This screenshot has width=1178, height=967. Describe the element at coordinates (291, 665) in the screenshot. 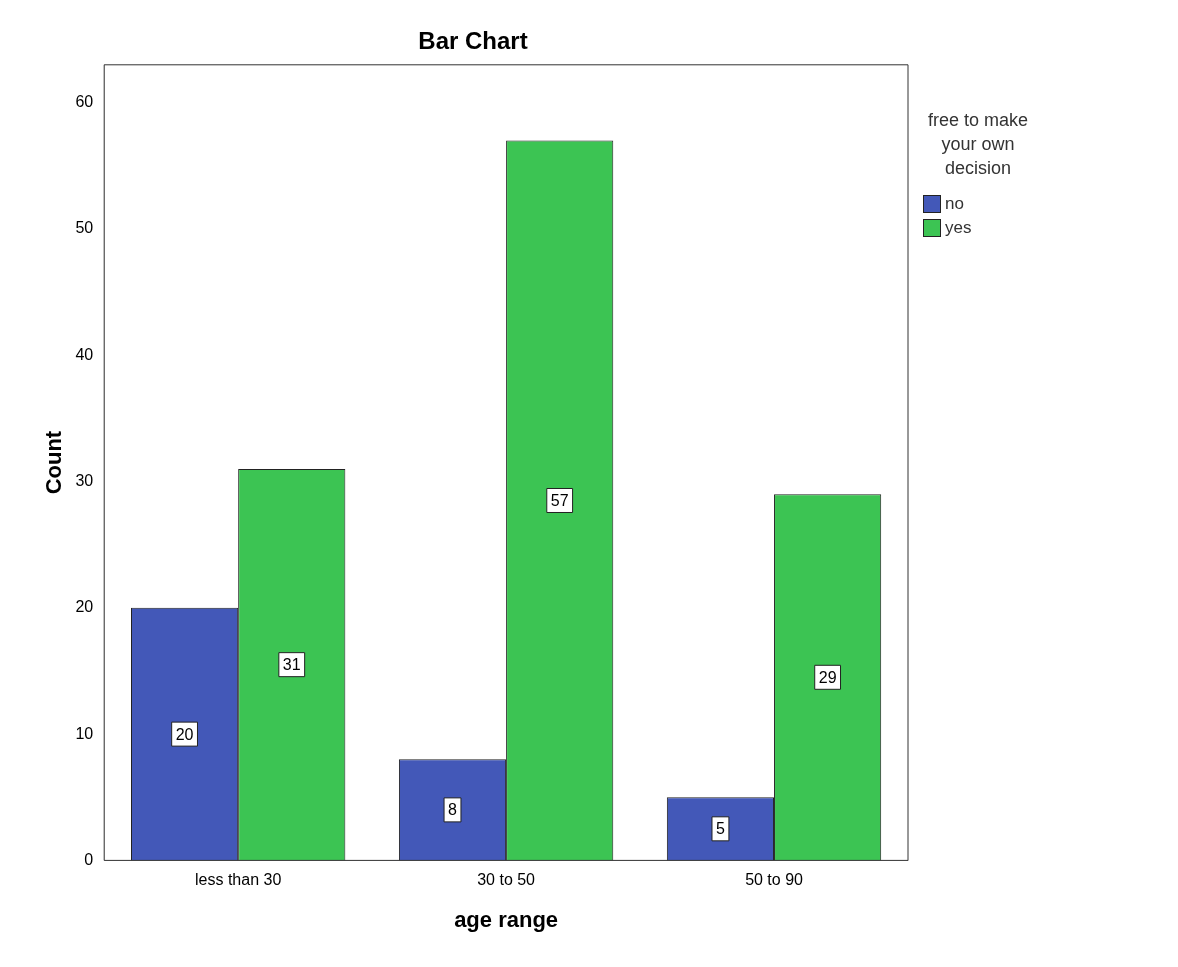

I see `data-label: 31` at that location.